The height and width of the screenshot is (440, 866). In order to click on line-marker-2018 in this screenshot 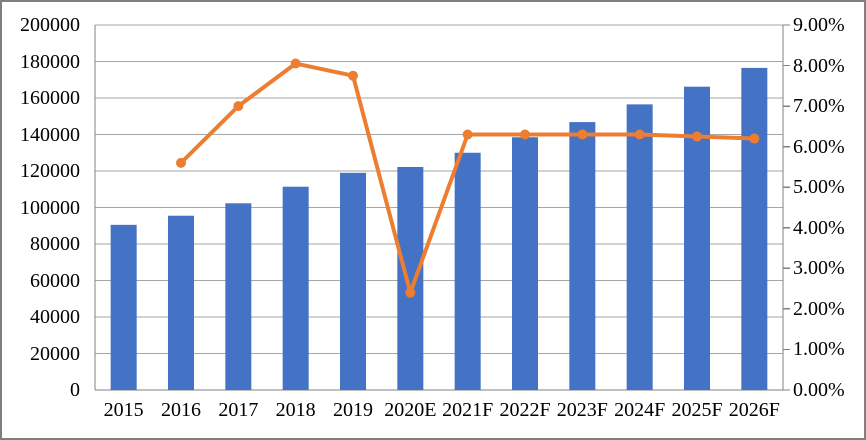, I will do `click(295, 63)`.